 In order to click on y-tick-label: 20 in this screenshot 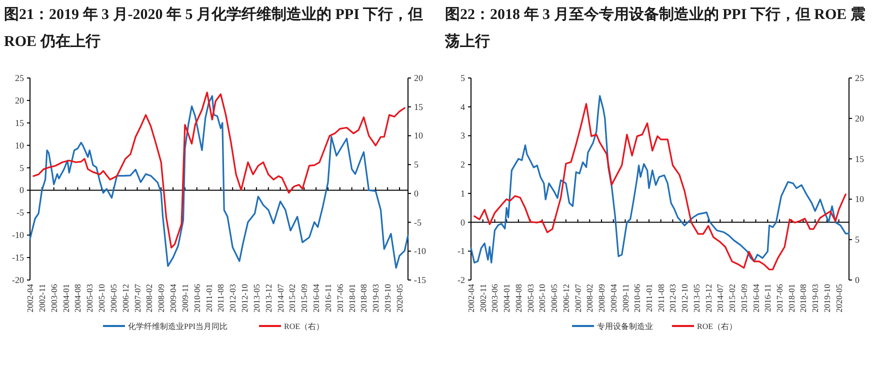, I will do `click(19, 100)`.